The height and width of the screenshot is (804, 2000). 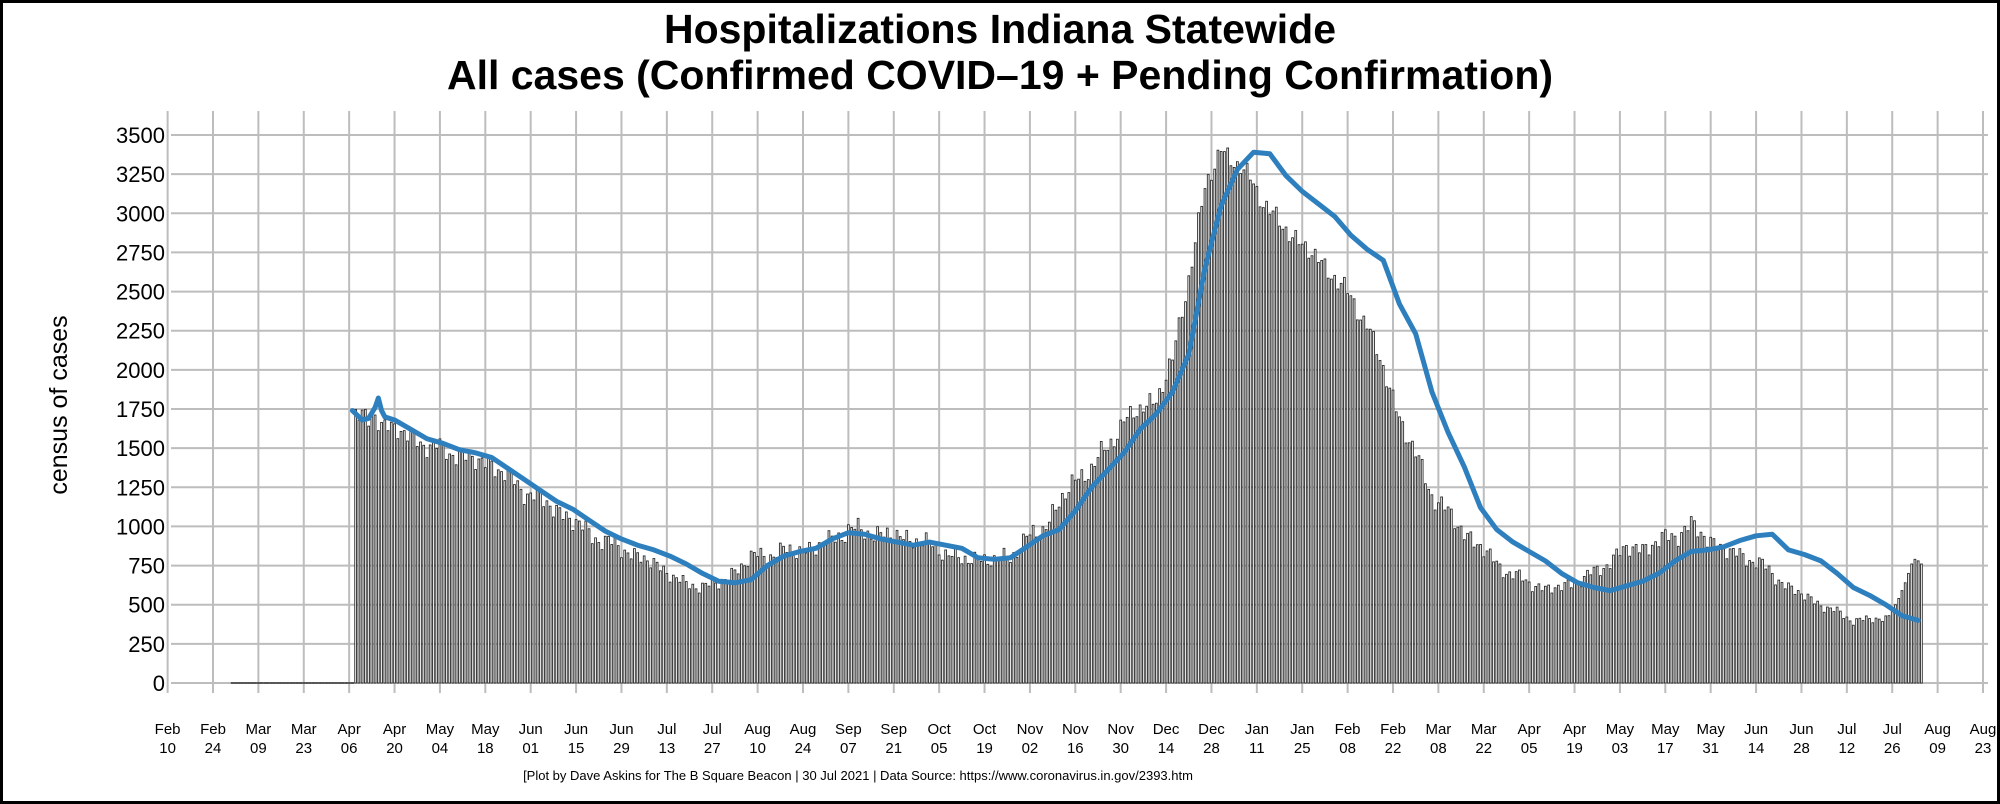 What do you see at coordinates (140, 331) in the screenshot?
I see `y-tick-label: 2250` at bounding box center [140, 331].